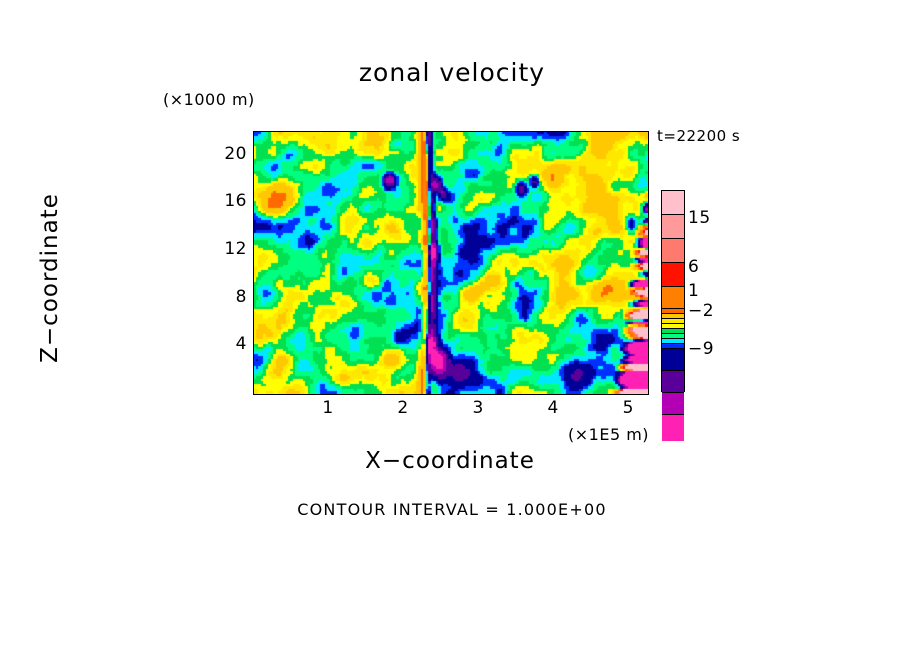 The image size is (904, 654). What do you see at coordinates (241, 344) in the screenshot?
I see `y-tick-label: 4` at bounding box center [241, 344].